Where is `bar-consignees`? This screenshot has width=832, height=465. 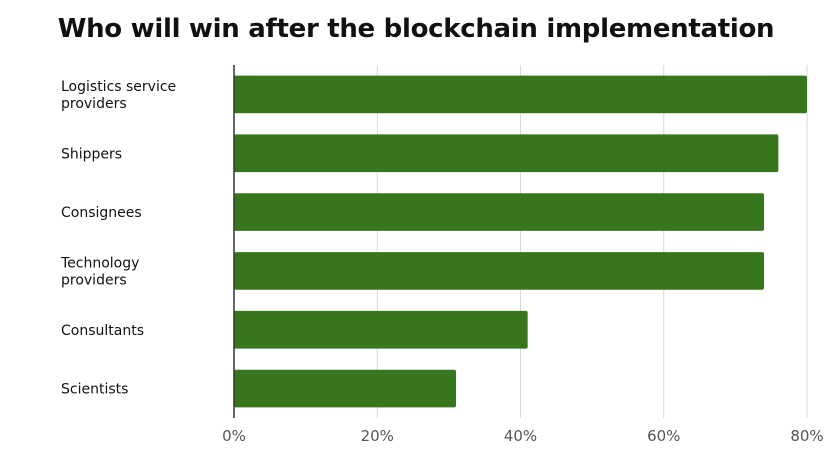
bar-consignees is located at coordinates (499, 212).